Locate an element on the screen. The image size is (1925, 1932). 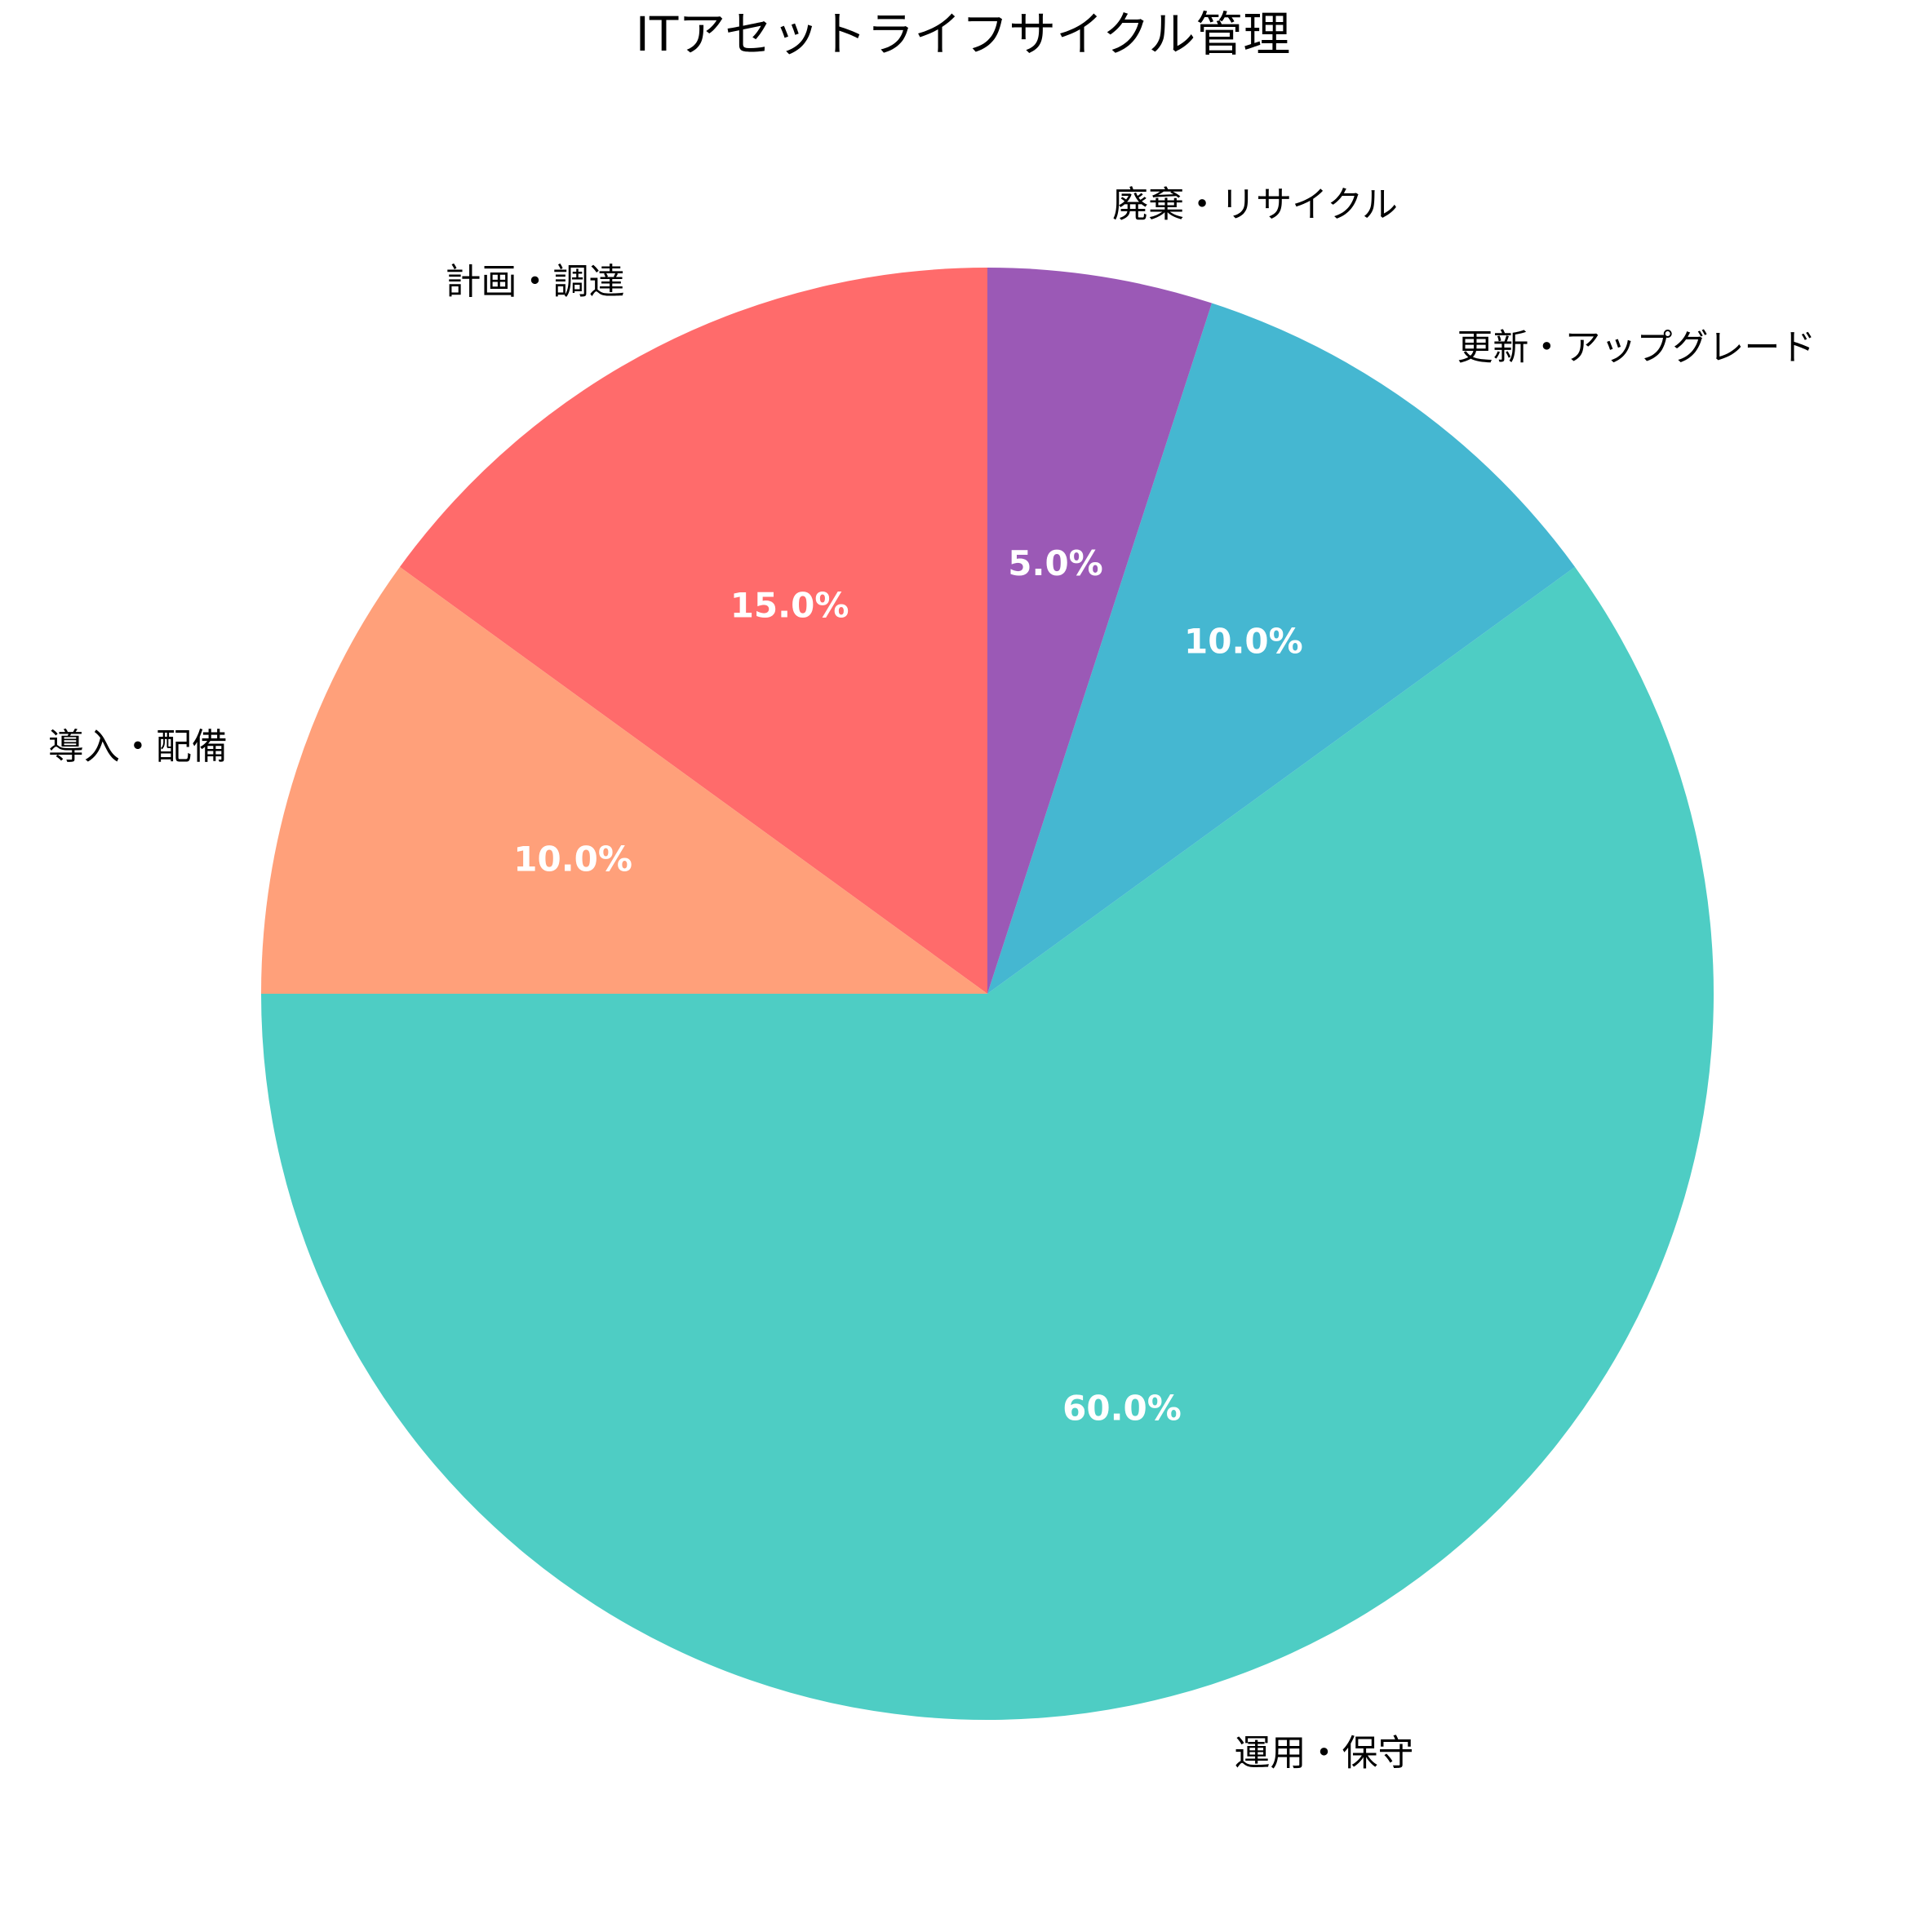
slice-percentage-label: 60.0% is located at coordinates (1122, 1408).